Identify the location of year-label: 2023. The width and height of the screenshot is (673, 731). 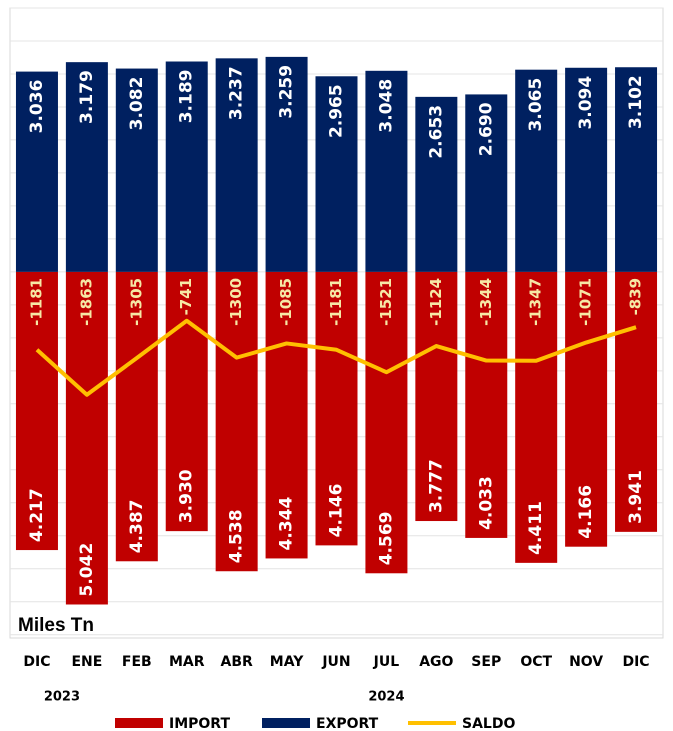
(62, 697).